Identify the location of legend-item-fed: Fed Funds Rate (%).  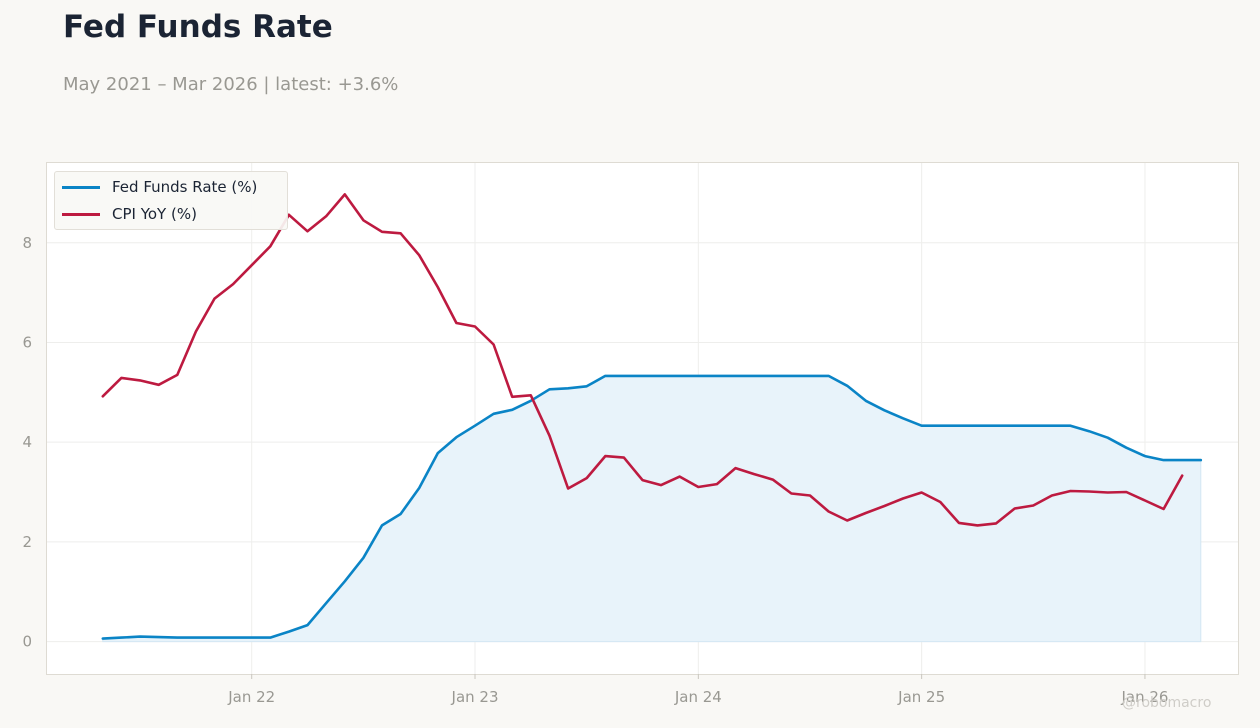
(159, 187).